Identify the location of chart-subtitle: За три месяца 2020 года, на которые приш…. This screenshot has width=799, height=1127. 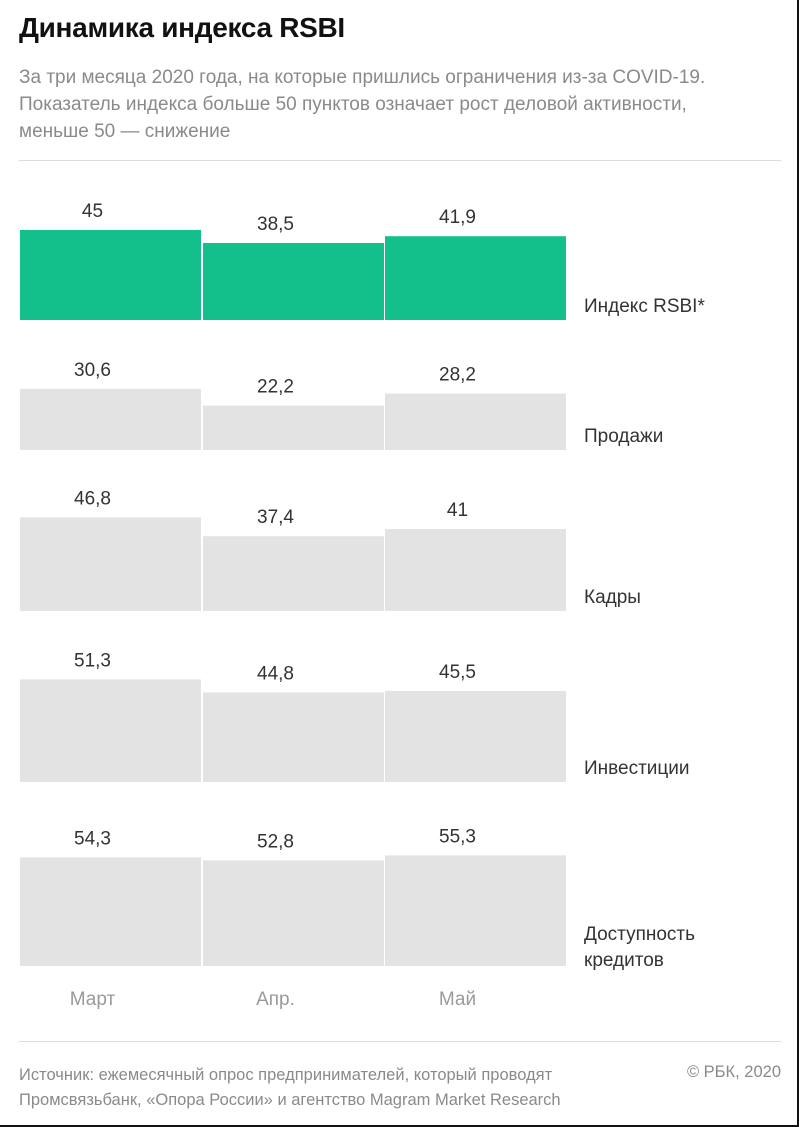
(362, 104).